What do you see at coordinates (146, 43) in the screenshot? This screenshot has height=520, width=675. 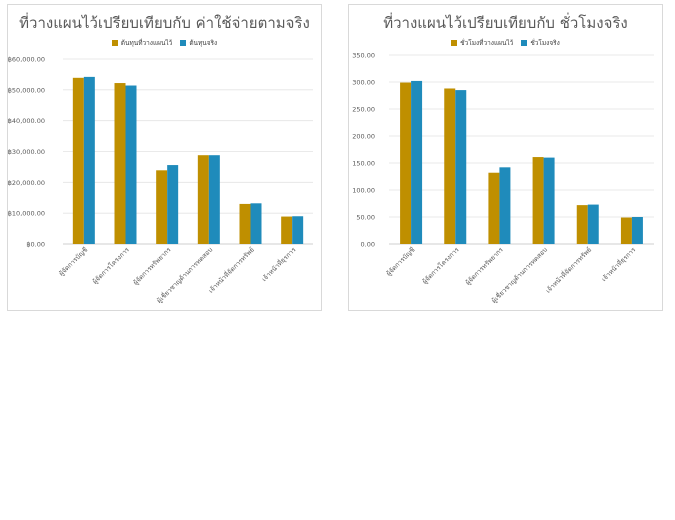 I see `legend-label-planned: ต้นทุนที่วางแผนไว้` at bounding box center [146, 43].